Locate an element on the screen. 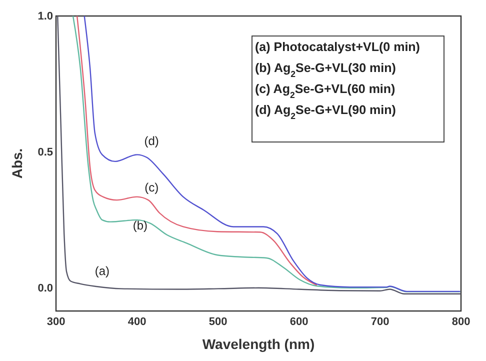 Image resolution: width=486 pixels, height=361 pixels. series-label: (c) is located at coordinates (151, 187).